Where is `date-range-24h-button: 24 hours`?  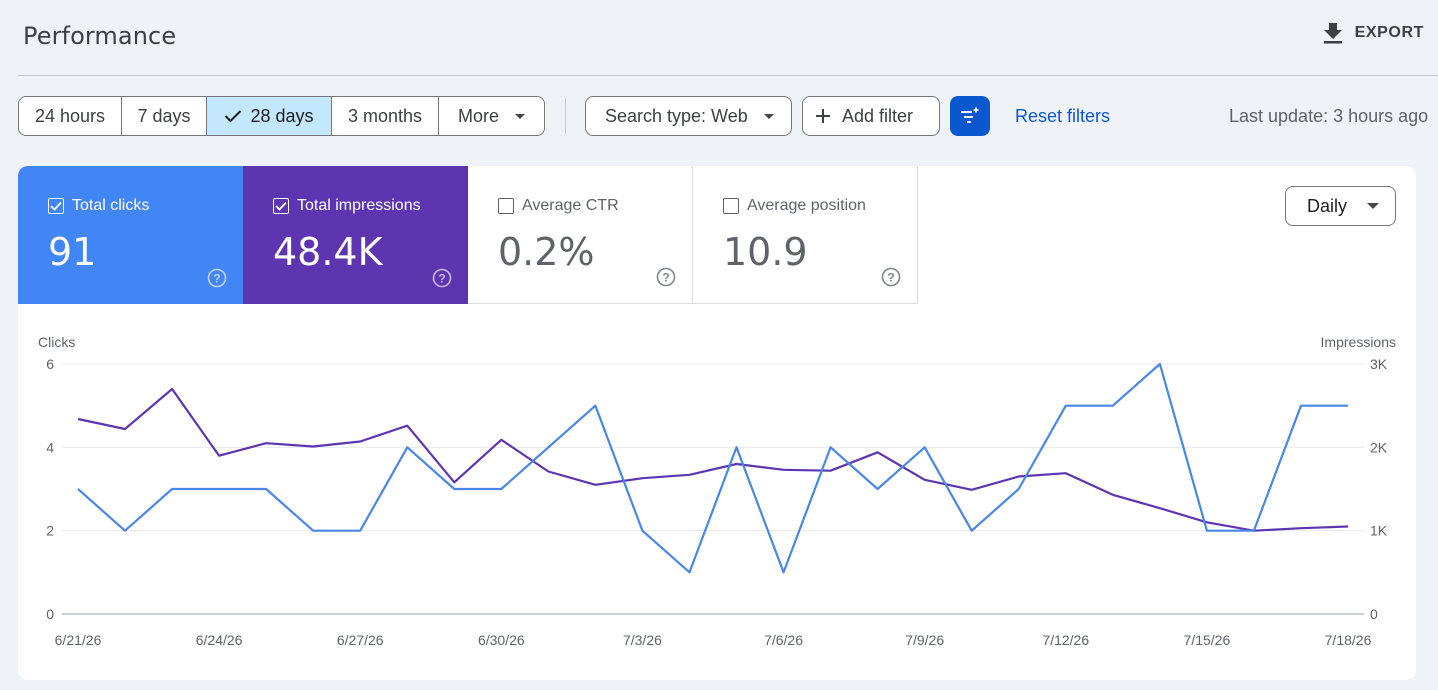 date-range-24h-button: 24 hours is located at coordinates (70, 116).